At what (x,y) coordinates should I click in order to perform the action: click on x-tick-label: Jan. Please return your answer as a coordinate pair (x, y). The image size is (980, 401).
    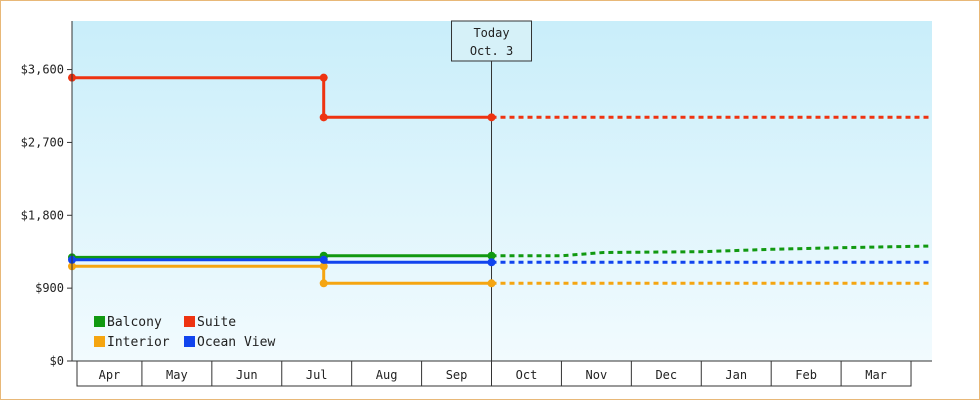
    Looking at the image, I should click on (736, 375).